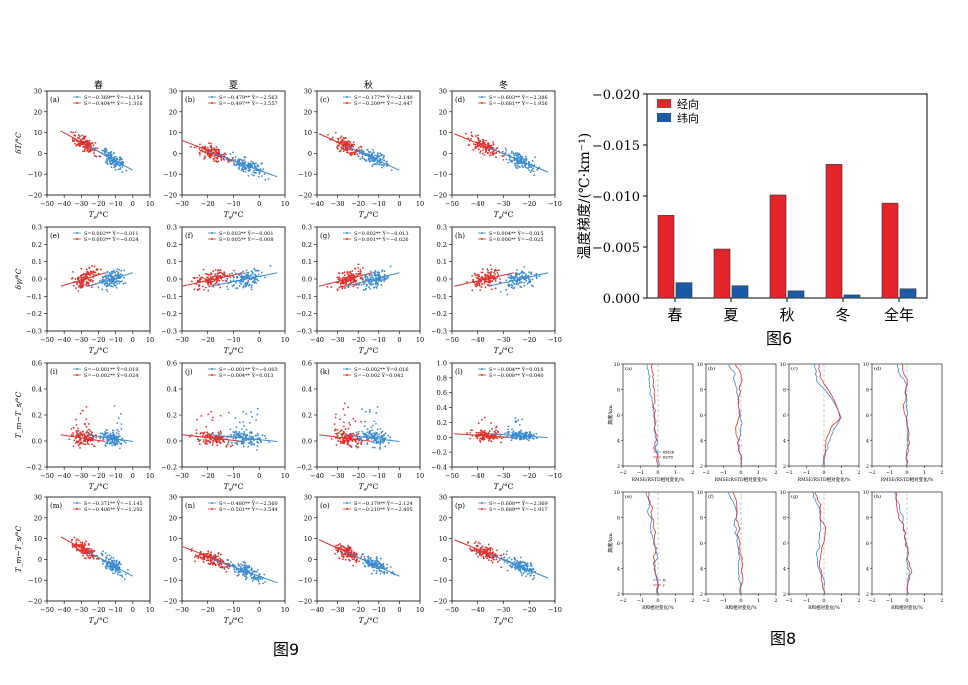 The width and height of the screenshot is (968, 685). I want to click on y-tick-label: −0.1, so click(34, 297).